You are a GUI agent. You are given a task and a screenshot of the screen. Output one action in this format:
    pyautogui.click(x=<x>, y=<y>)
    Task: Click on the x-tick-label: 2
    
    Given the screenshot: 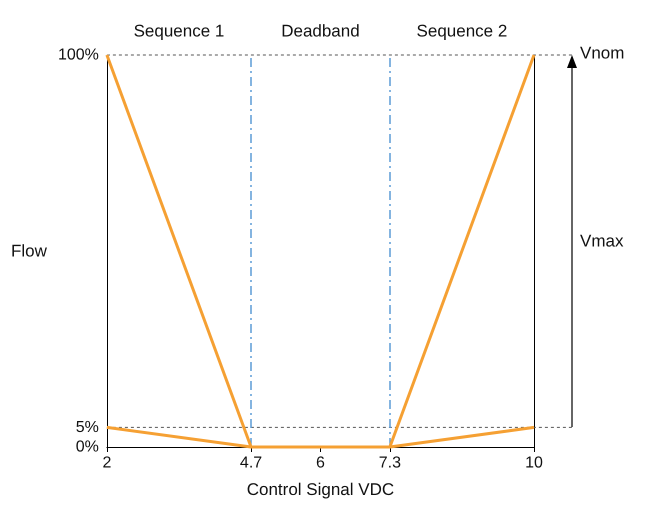 What is the action you would take?
    pyautogui.click(x=107, y=463)
    